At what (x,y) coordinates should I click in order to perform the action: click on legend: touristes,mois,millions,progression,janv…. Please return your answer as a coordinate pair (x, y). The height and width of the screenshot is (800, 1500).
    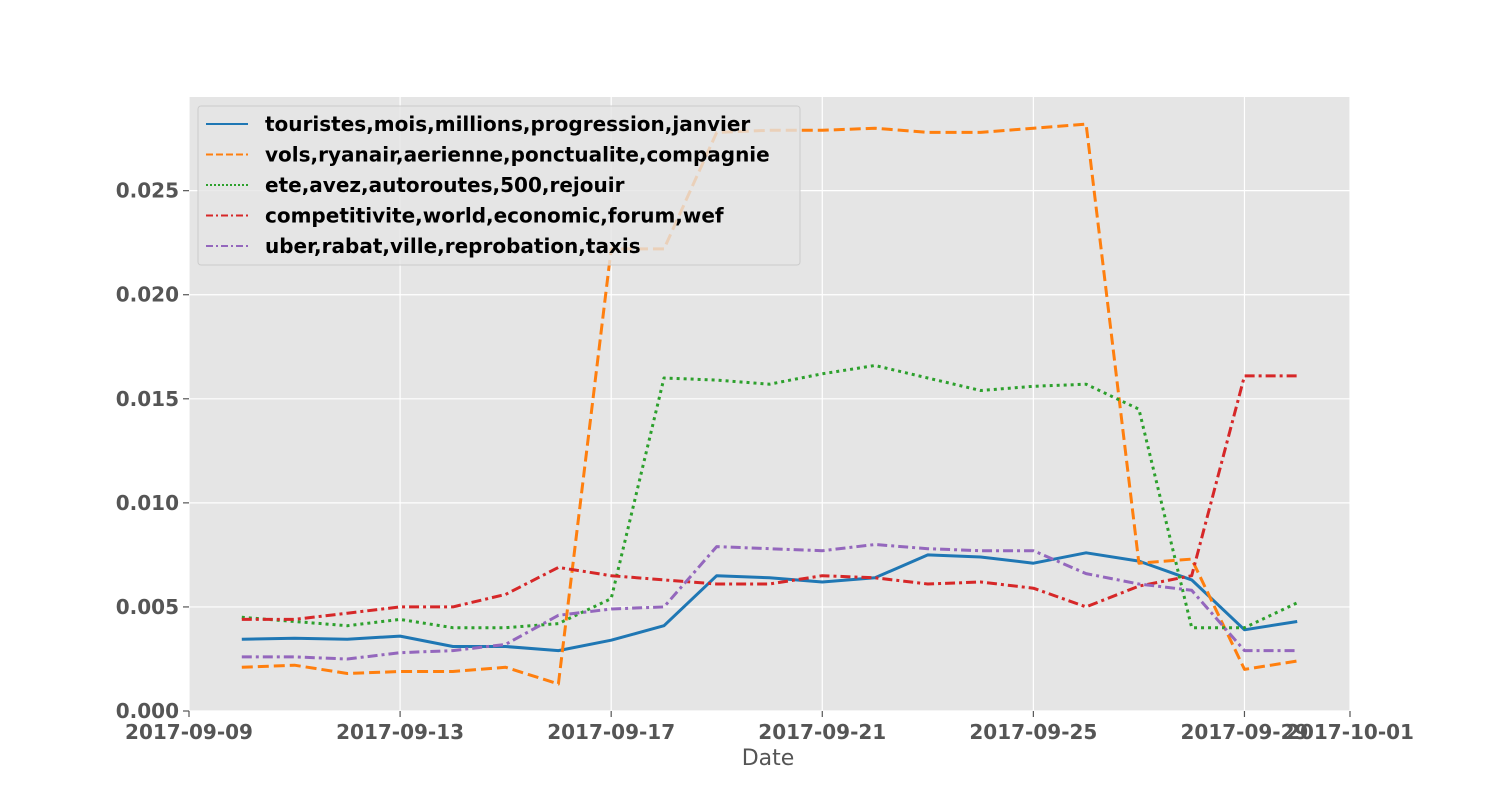
    Looking at the image, I should click on (499, 185).